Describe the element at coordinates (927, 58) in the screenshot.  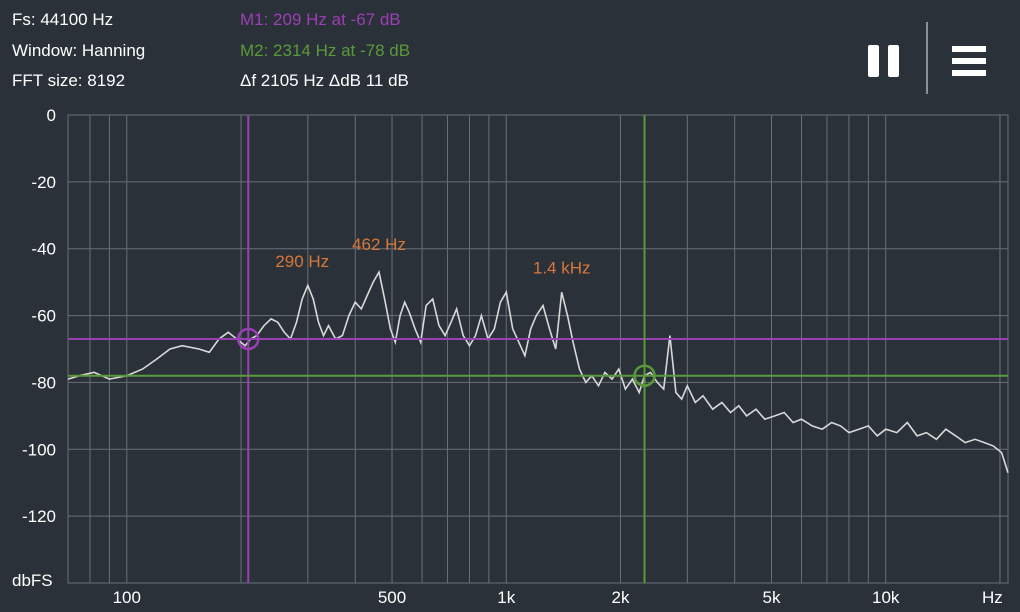
I see `toolbar-divider` at that location.